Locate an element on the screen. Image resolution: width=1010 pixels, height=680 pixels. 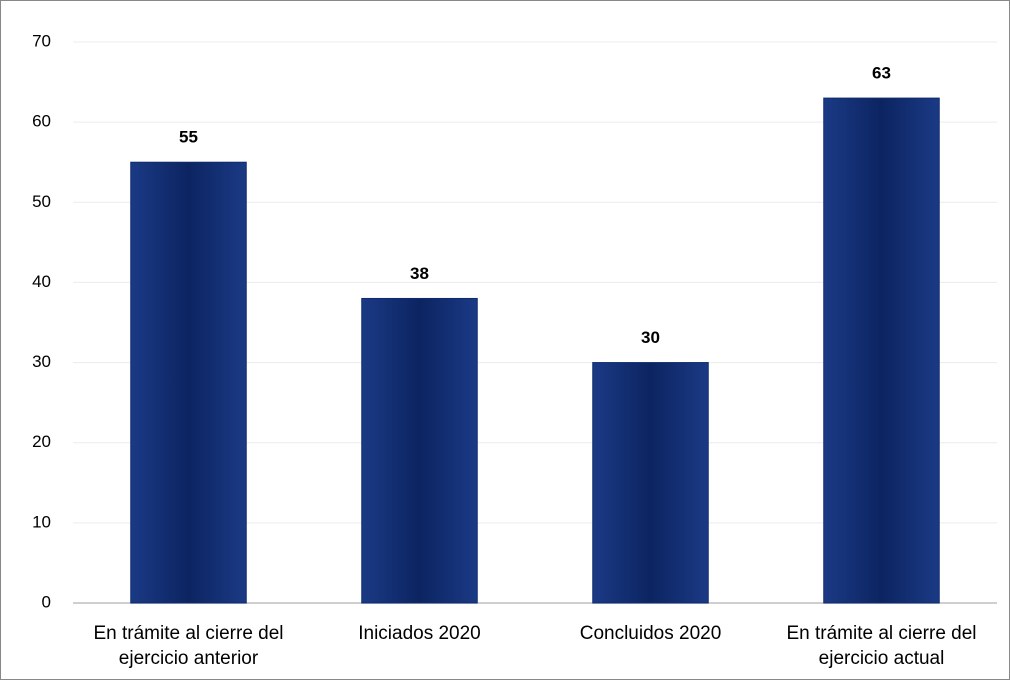
x-tick-label: Concluidos 2020 is located at coordinates (650, 633).